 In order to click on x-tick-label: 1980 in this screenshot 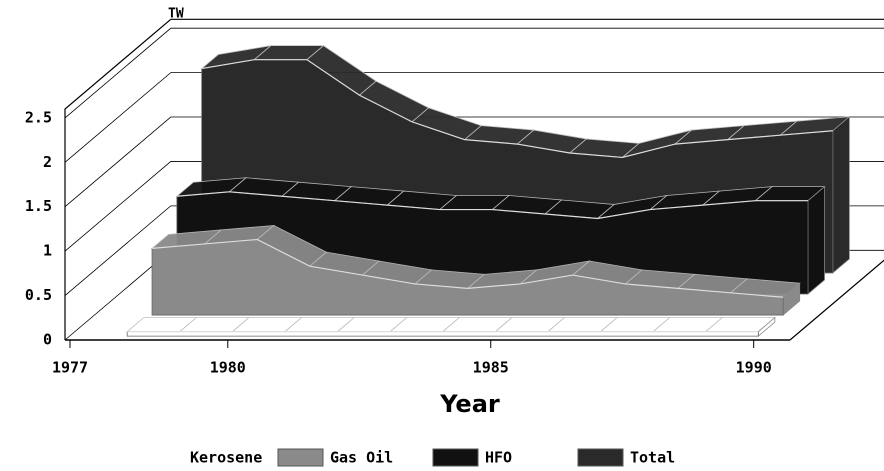, I will do `click(228, 368)`.